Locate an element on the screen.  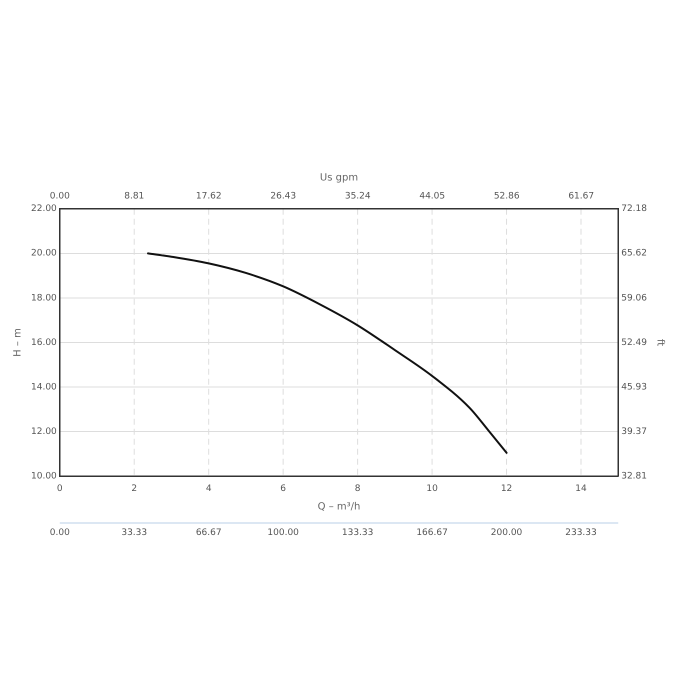
y-tick-label: 14.00 is located at coordinates (44, 387).